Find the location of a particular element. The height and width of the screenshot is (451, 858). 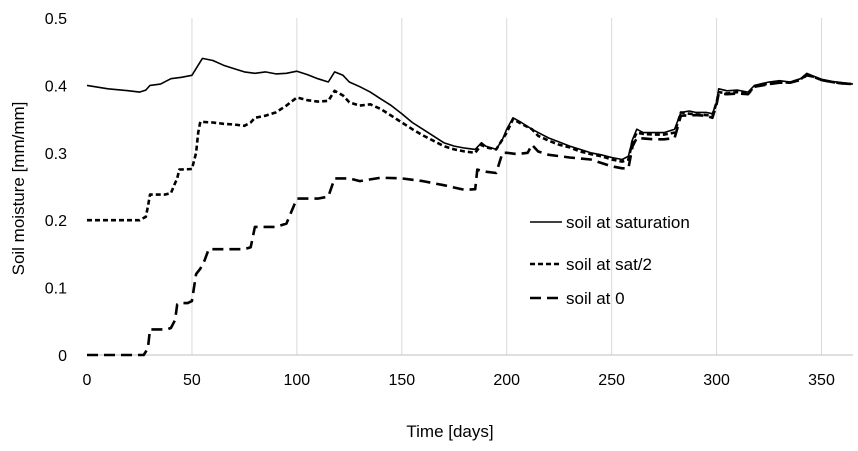

x-tick-label: 350 is located at coordinates (821, 380).